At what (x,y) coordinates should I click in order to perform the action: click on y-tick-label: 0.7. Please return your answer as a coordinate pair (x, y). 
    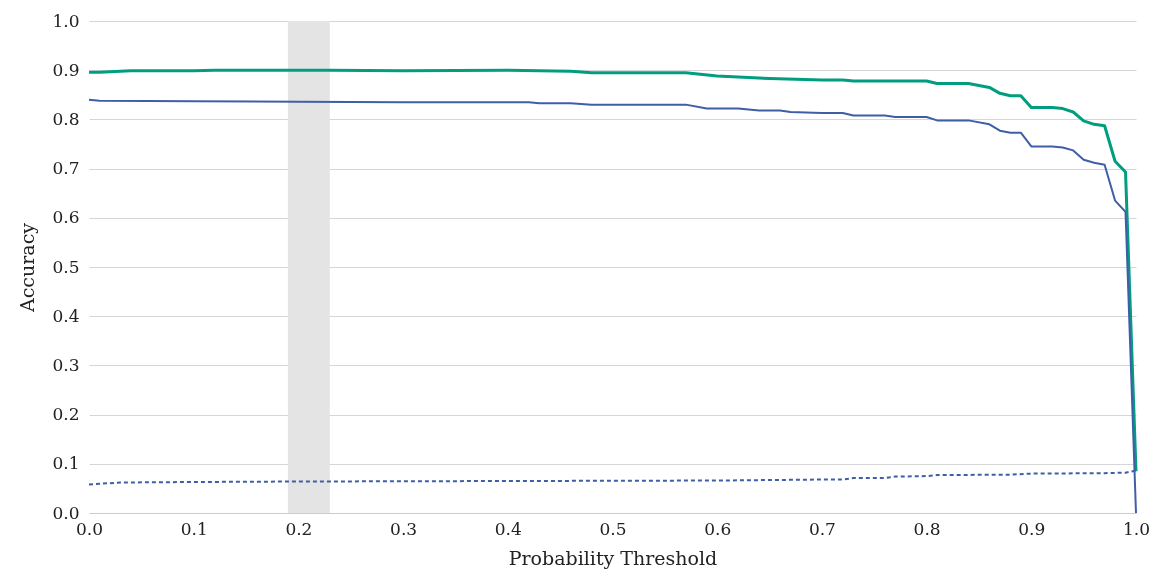
    Looking at the image, I should click on (66, 168).